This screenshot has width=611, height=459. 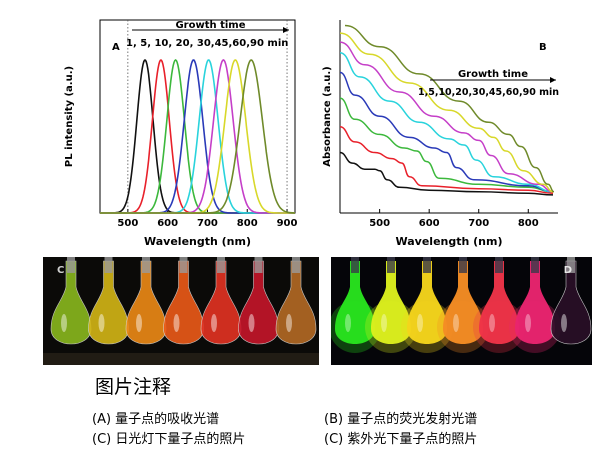 I want to click on caption-item-a: (A) 量子点的吸收光谱, so click(x=156, y=419).